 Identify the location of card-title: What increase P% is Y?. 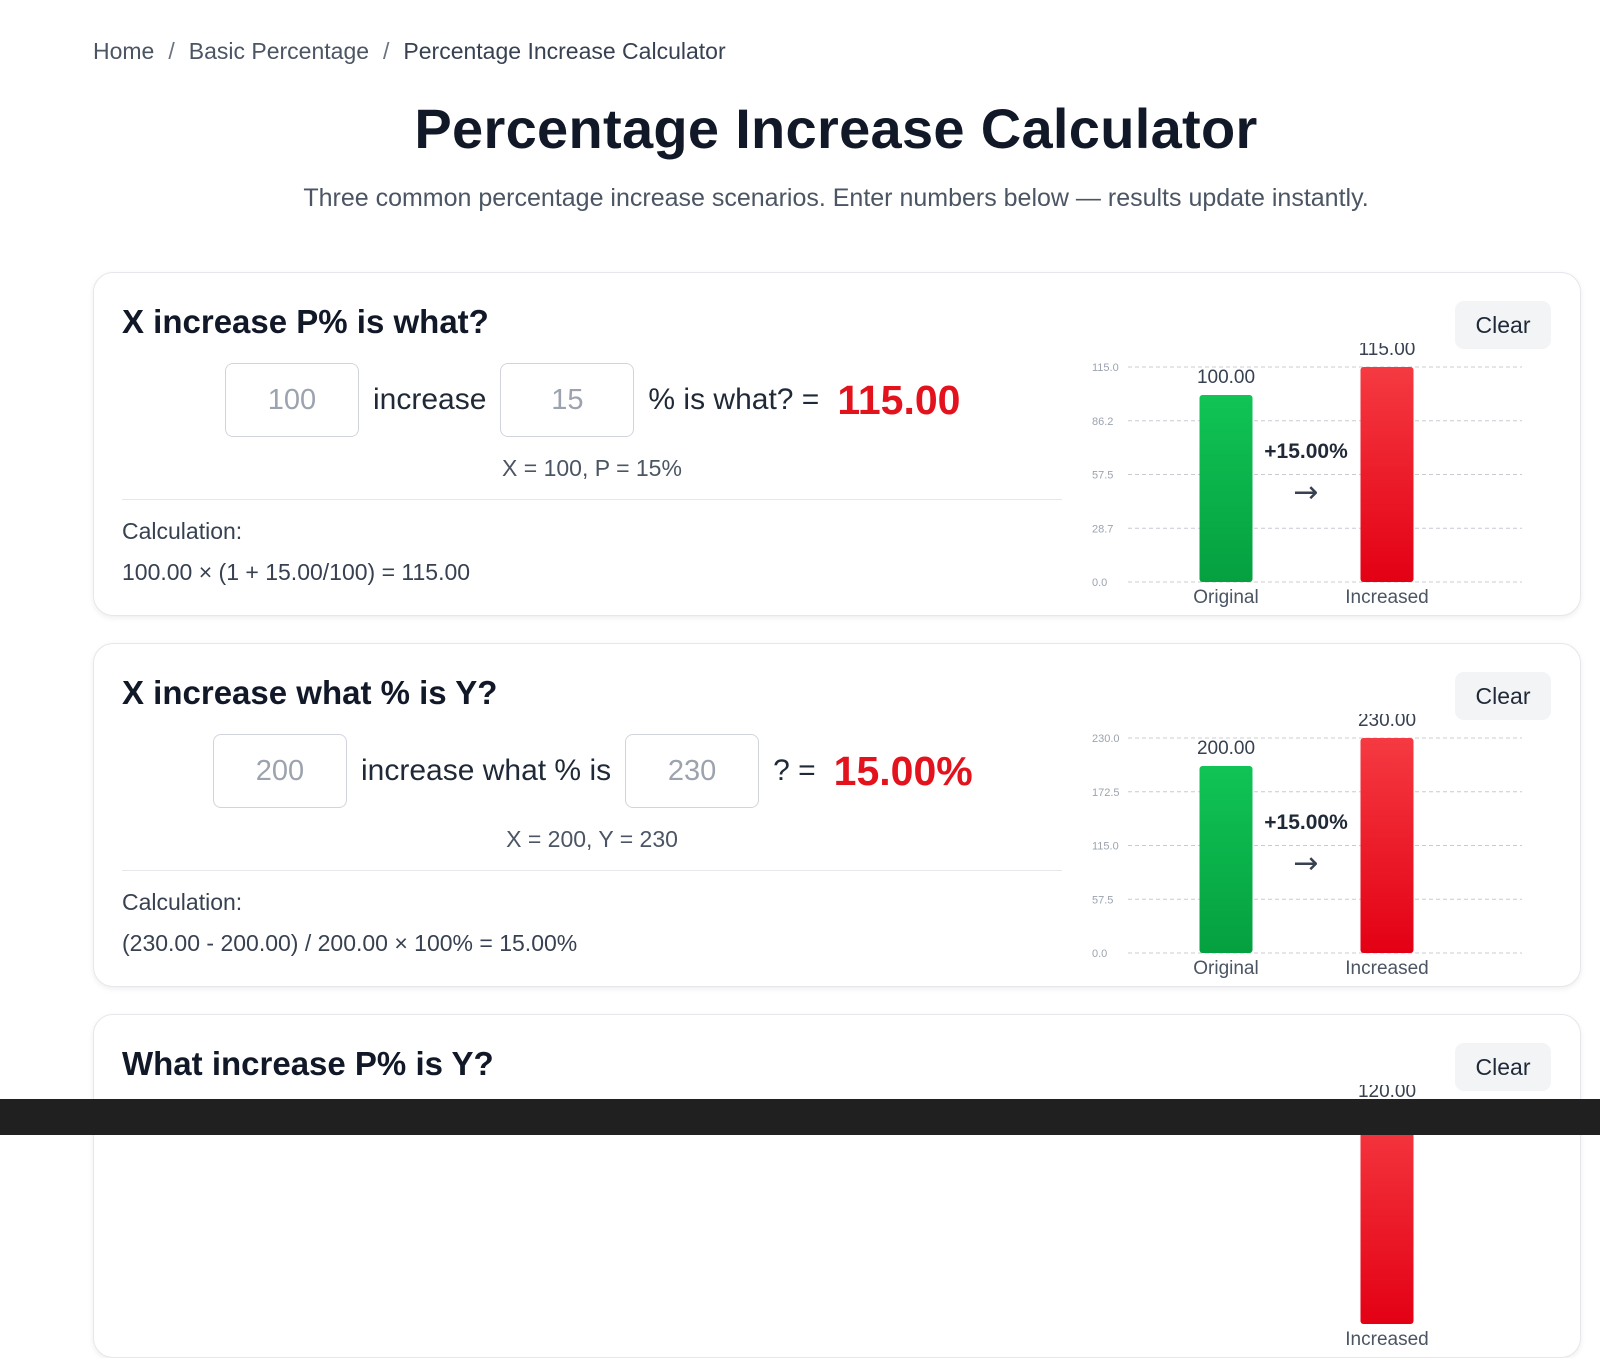
(308, 1063).